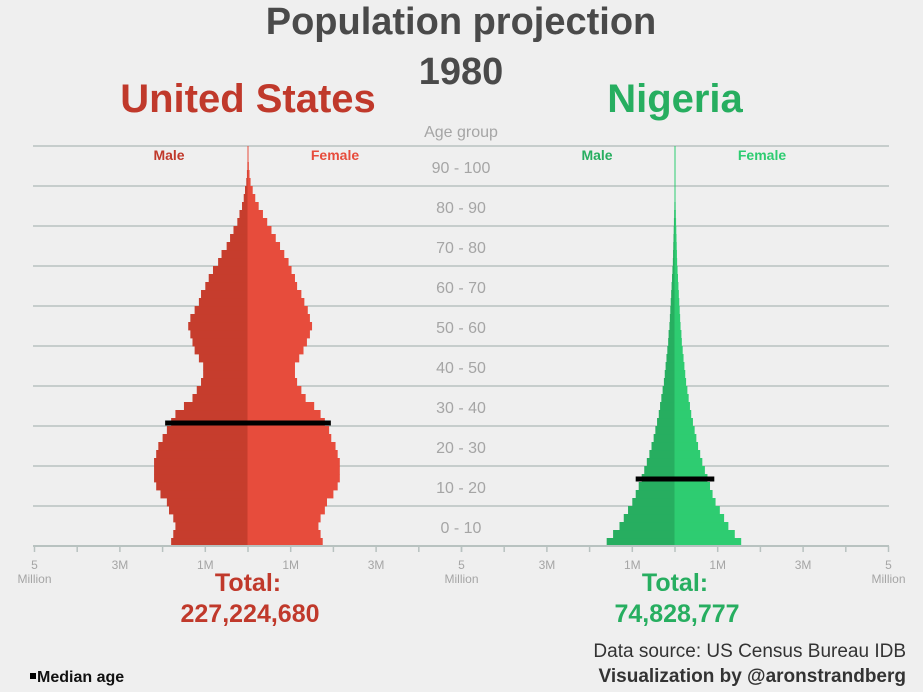  I want to click on age-group-label: 20 - 30, so click(461, 448).